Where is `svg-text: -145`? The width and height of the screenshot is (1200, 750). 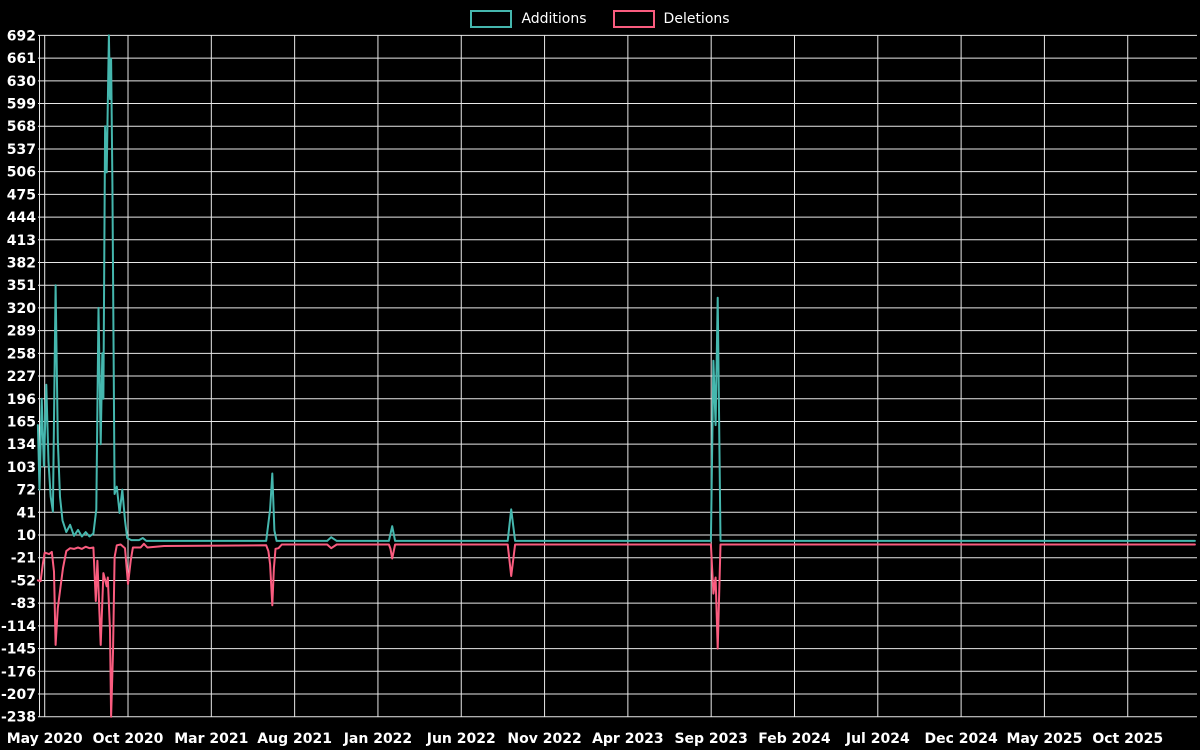 svg-text: -145 is located at coordinates (18, 650).